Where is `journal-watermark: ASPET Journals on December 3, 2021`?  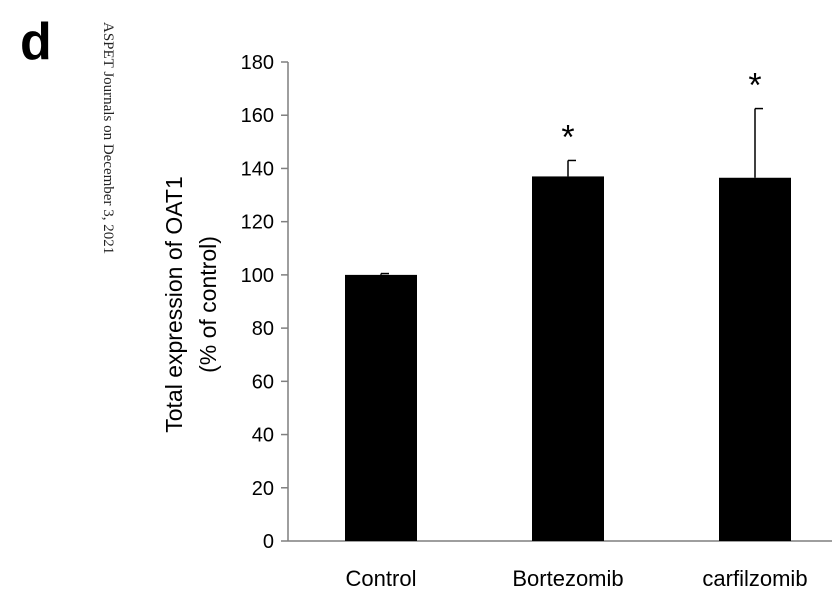 journal-watermark: ASPET Journals on December 3, 2021 is located at coordinates (108, 202).